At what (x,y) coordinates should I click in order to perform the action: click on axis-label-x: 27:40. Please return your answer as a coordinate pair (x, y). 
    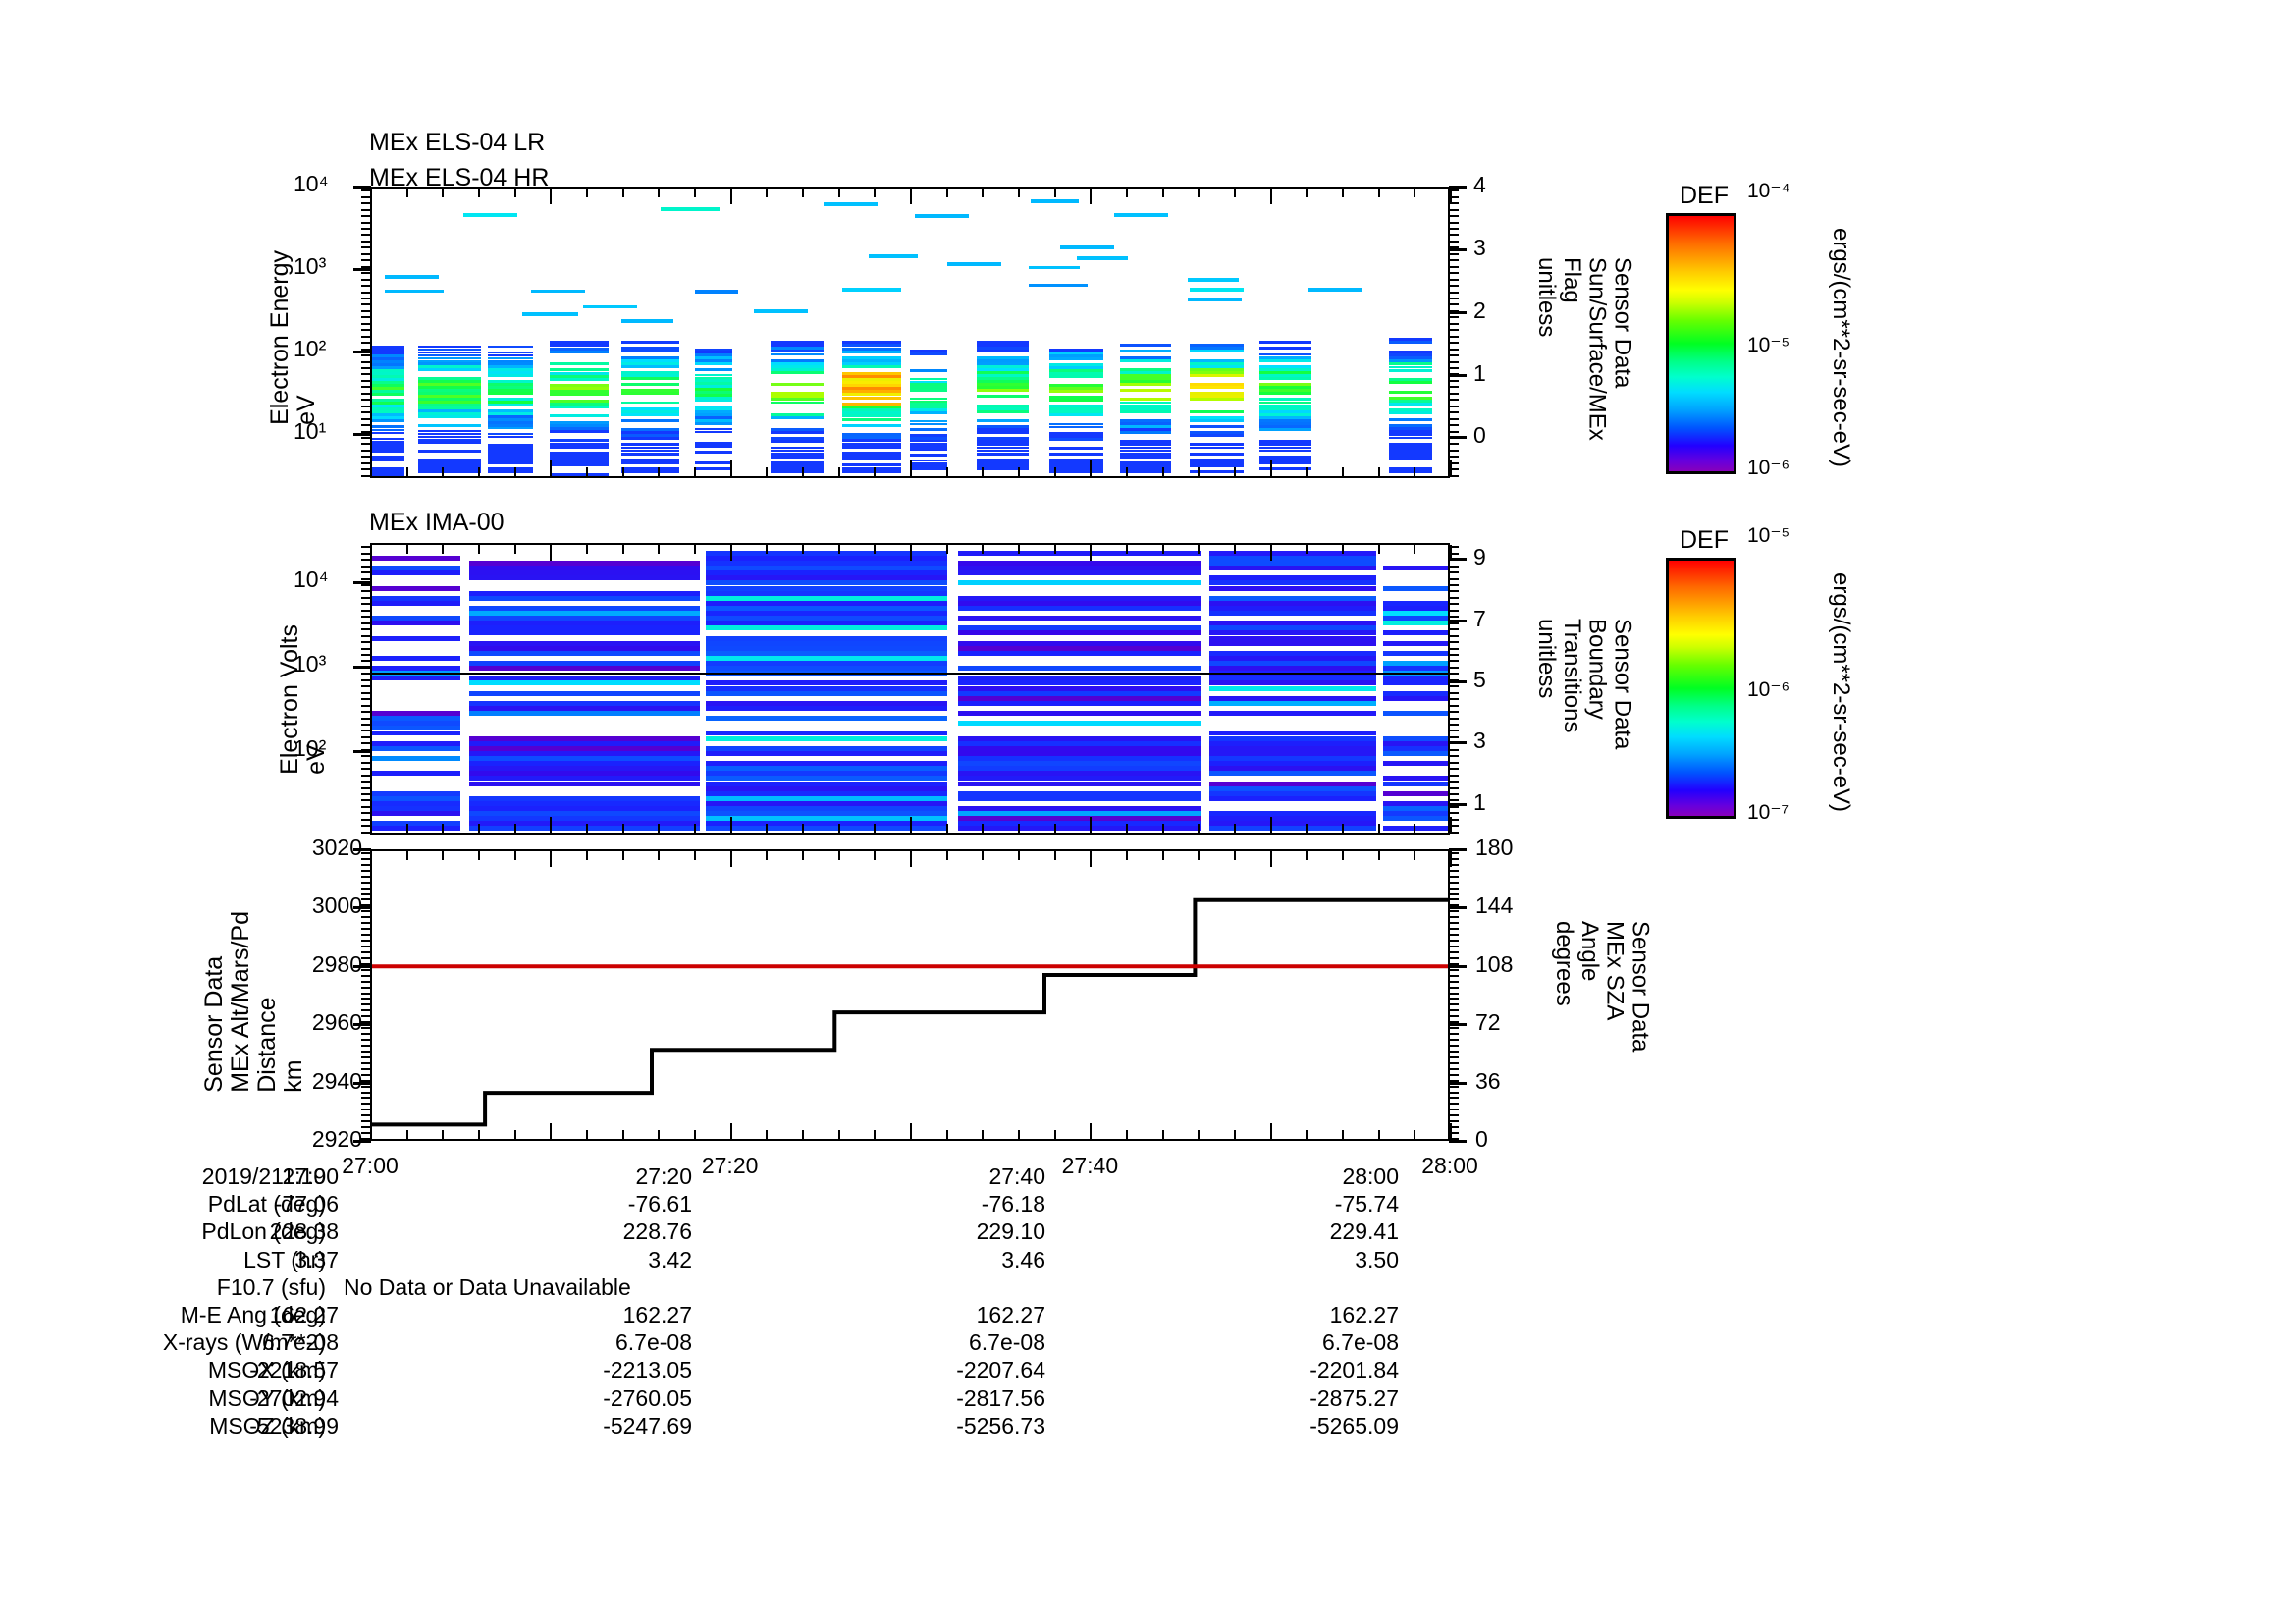
    Looking at the image, I should click on (1090, 1165).